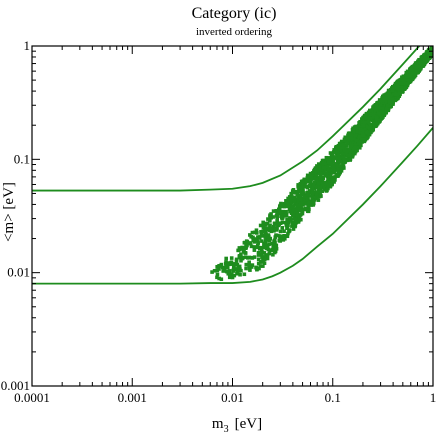  I want to click on y-tick-labels: 0.001 0.01 0.1 1, so click(15, 215).